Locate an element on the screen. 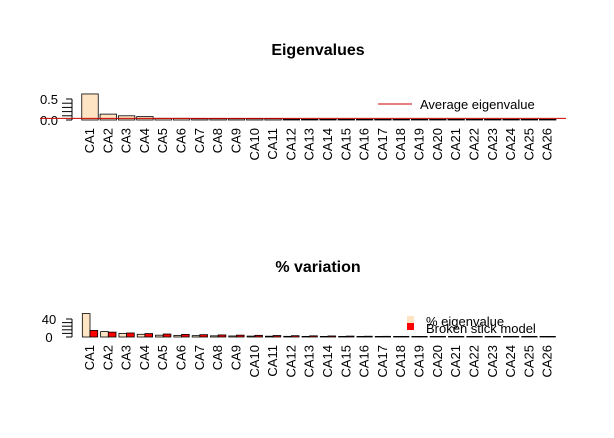  legend-average-eigenvalue-label: Average eigenvalue is located at coordinates (477, 104).